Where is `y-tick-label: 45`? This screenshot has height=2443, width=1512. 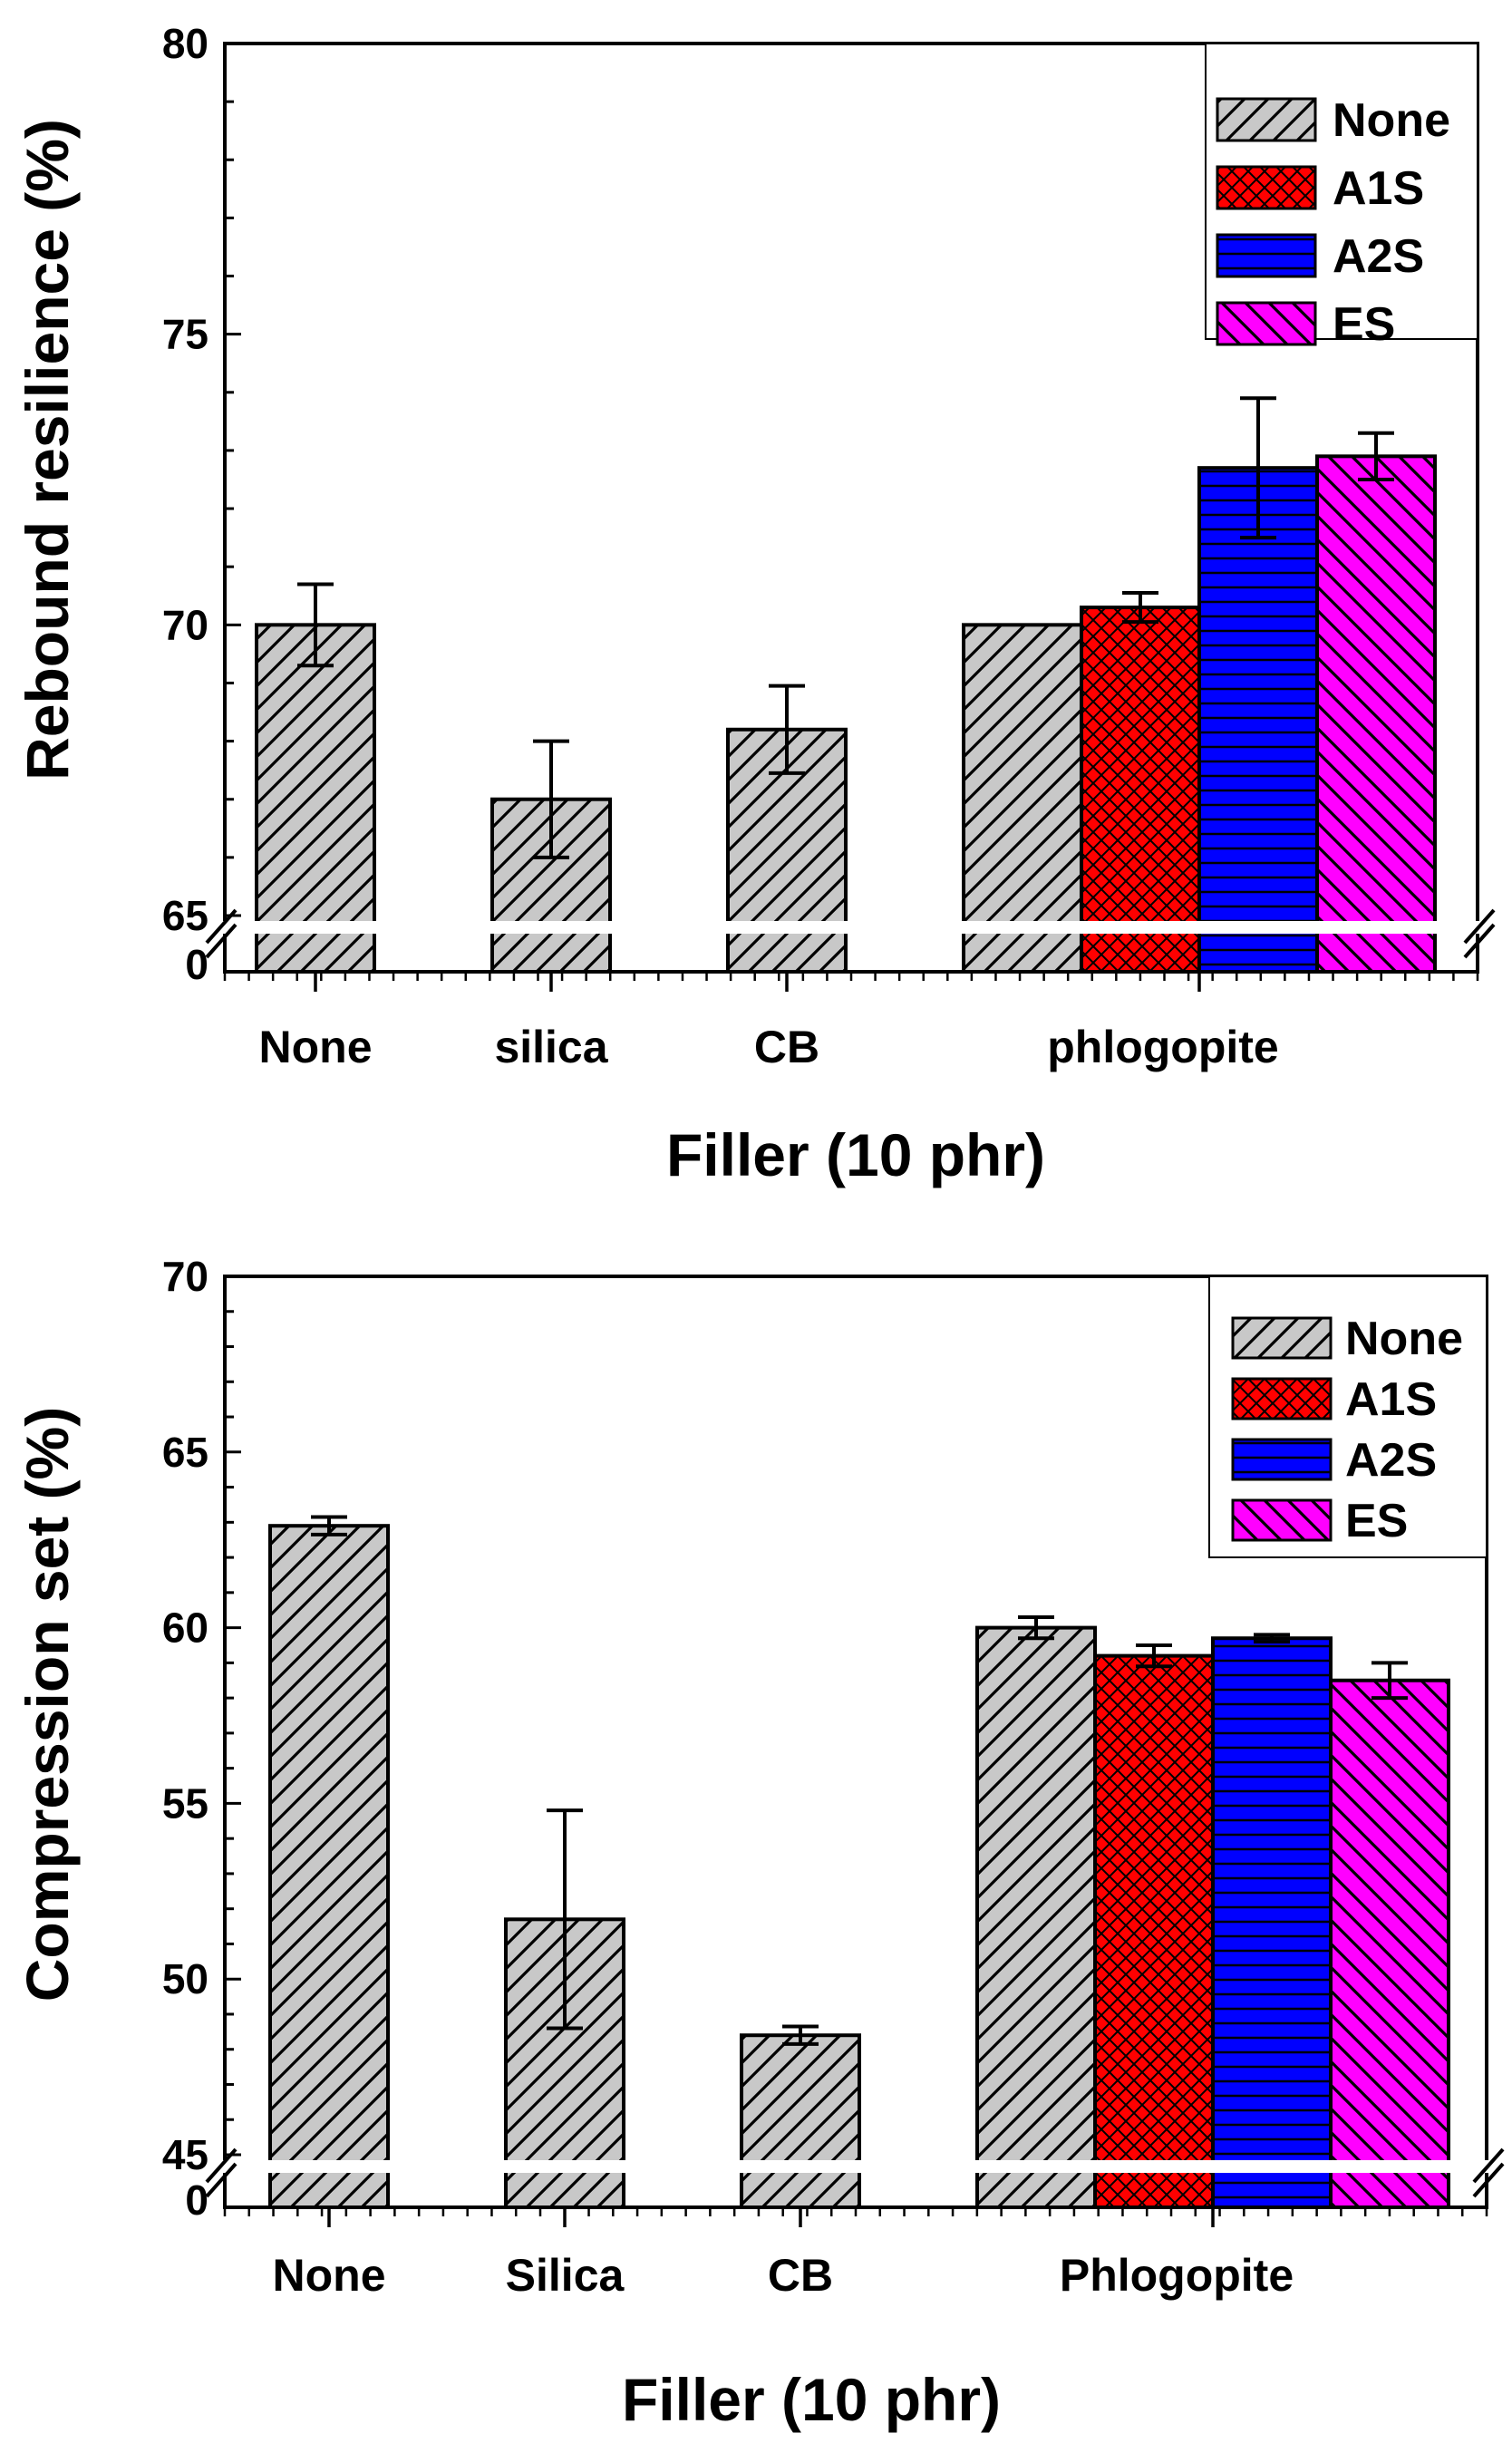
y-tick-label: 45 is located at coordinates (185, 2154).